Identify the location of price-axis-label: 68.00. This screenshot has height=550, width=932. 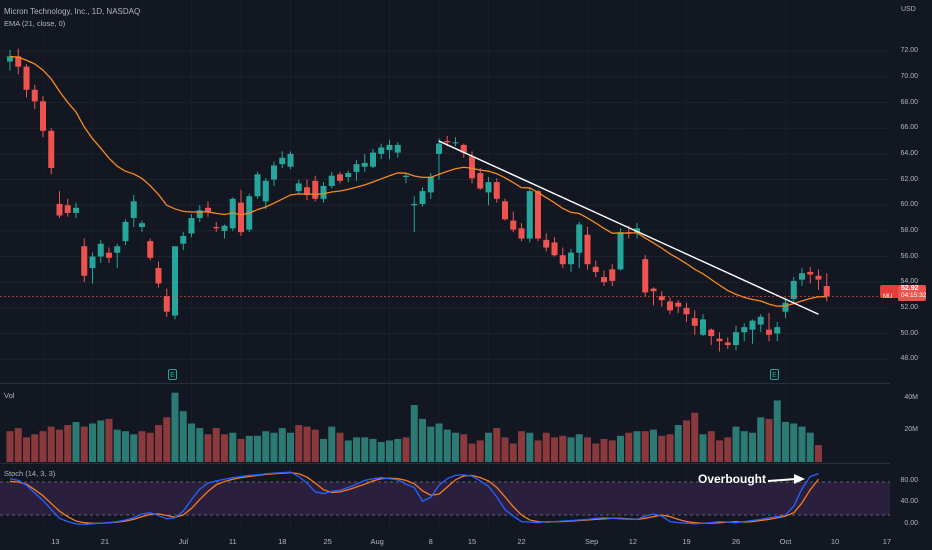
(909, 102).